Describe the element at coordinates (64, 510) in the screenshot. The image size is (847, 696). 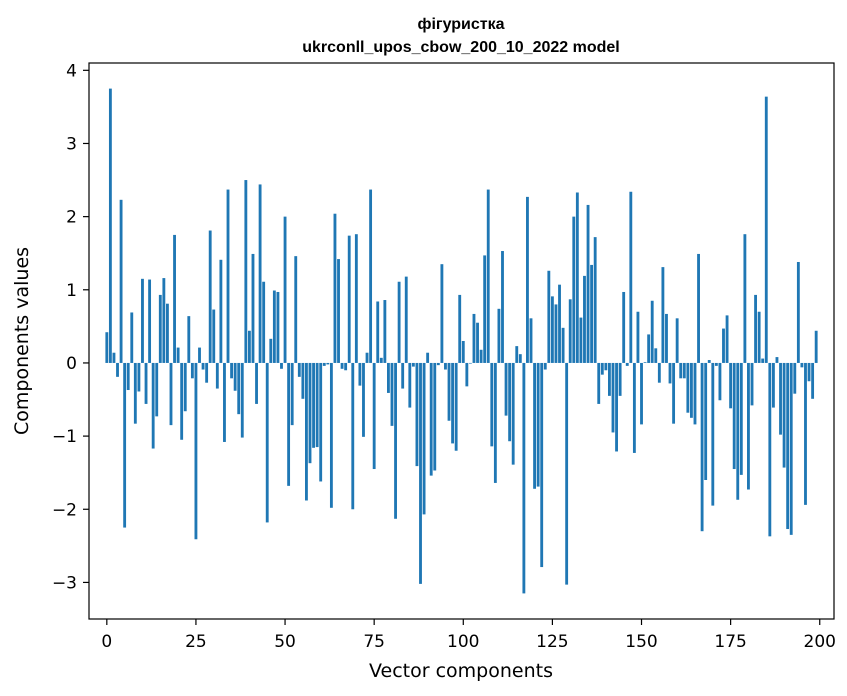
I see `y-tick-label: −2` at that location.